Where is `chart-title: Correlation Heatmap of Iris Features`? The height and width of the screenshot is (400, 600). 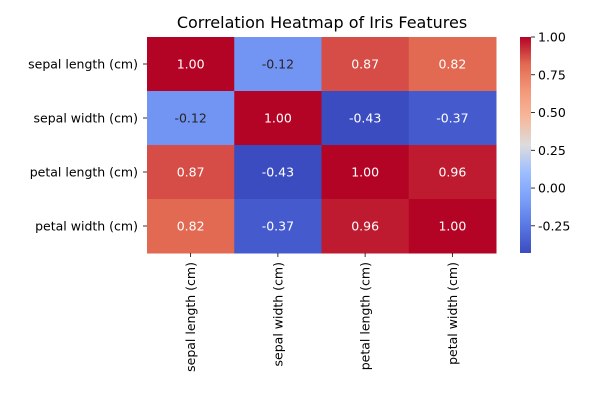 chart-title: Correlation Heatmap of Iris Features is located at coordinates (322, 22).